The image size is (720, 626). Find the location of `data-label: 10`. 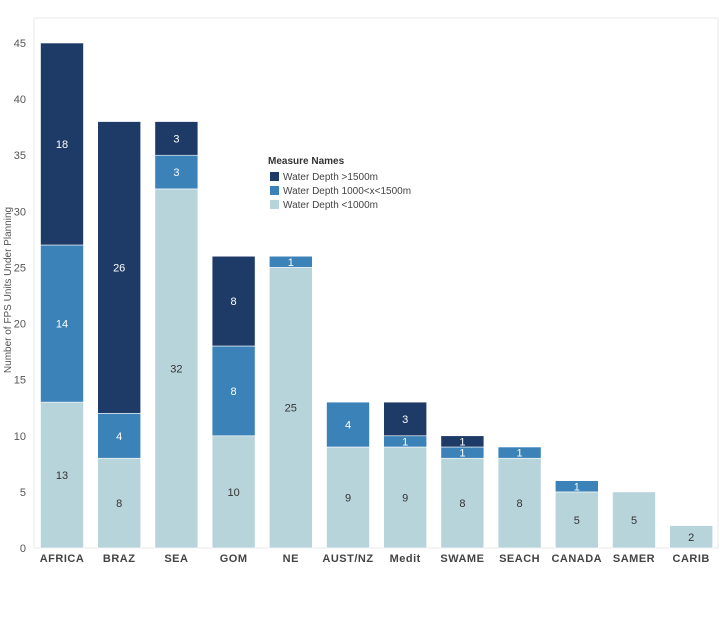

data-label: 10 is located at coordinates (233, 493).